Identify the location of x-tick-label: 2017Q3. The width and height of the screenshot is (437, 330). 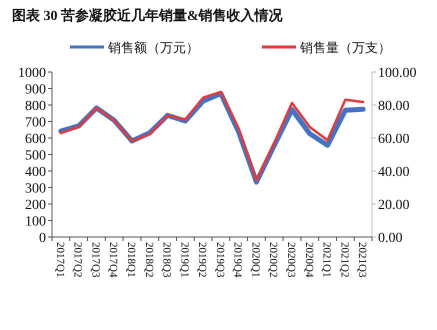
(95, 260).